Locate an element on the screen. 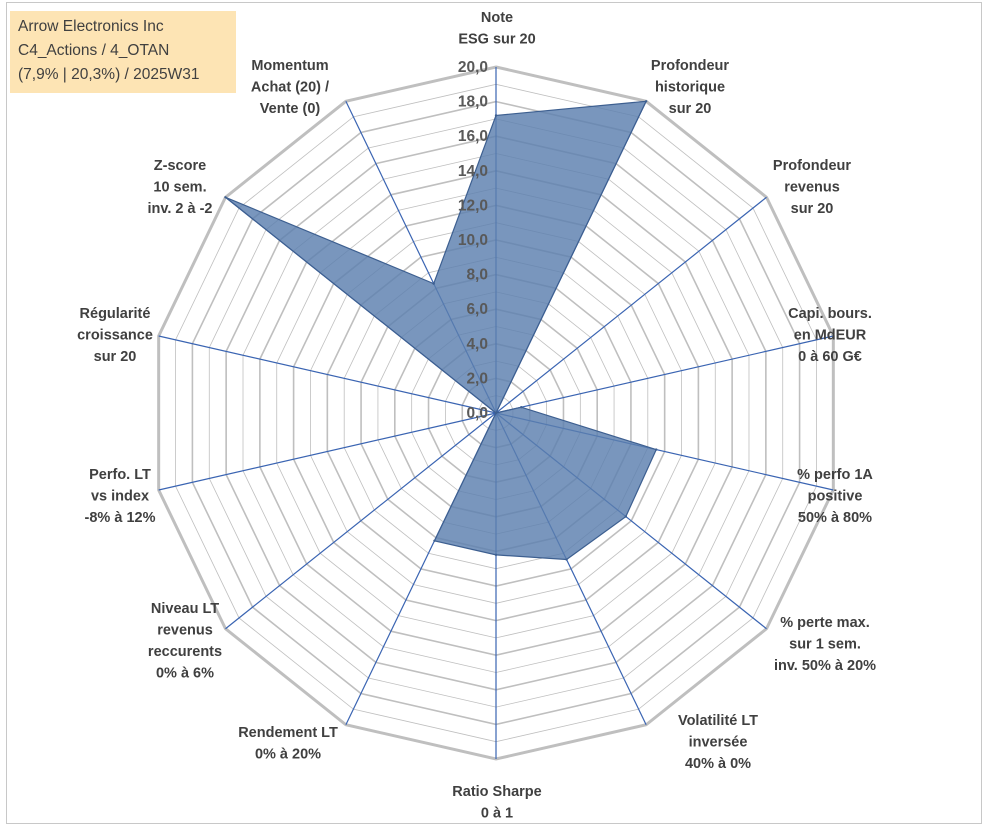 The image size is (991, 829). axis-label: Niveau LT revenus reccurents 0% à 6% is located at coordinates (185, 641).